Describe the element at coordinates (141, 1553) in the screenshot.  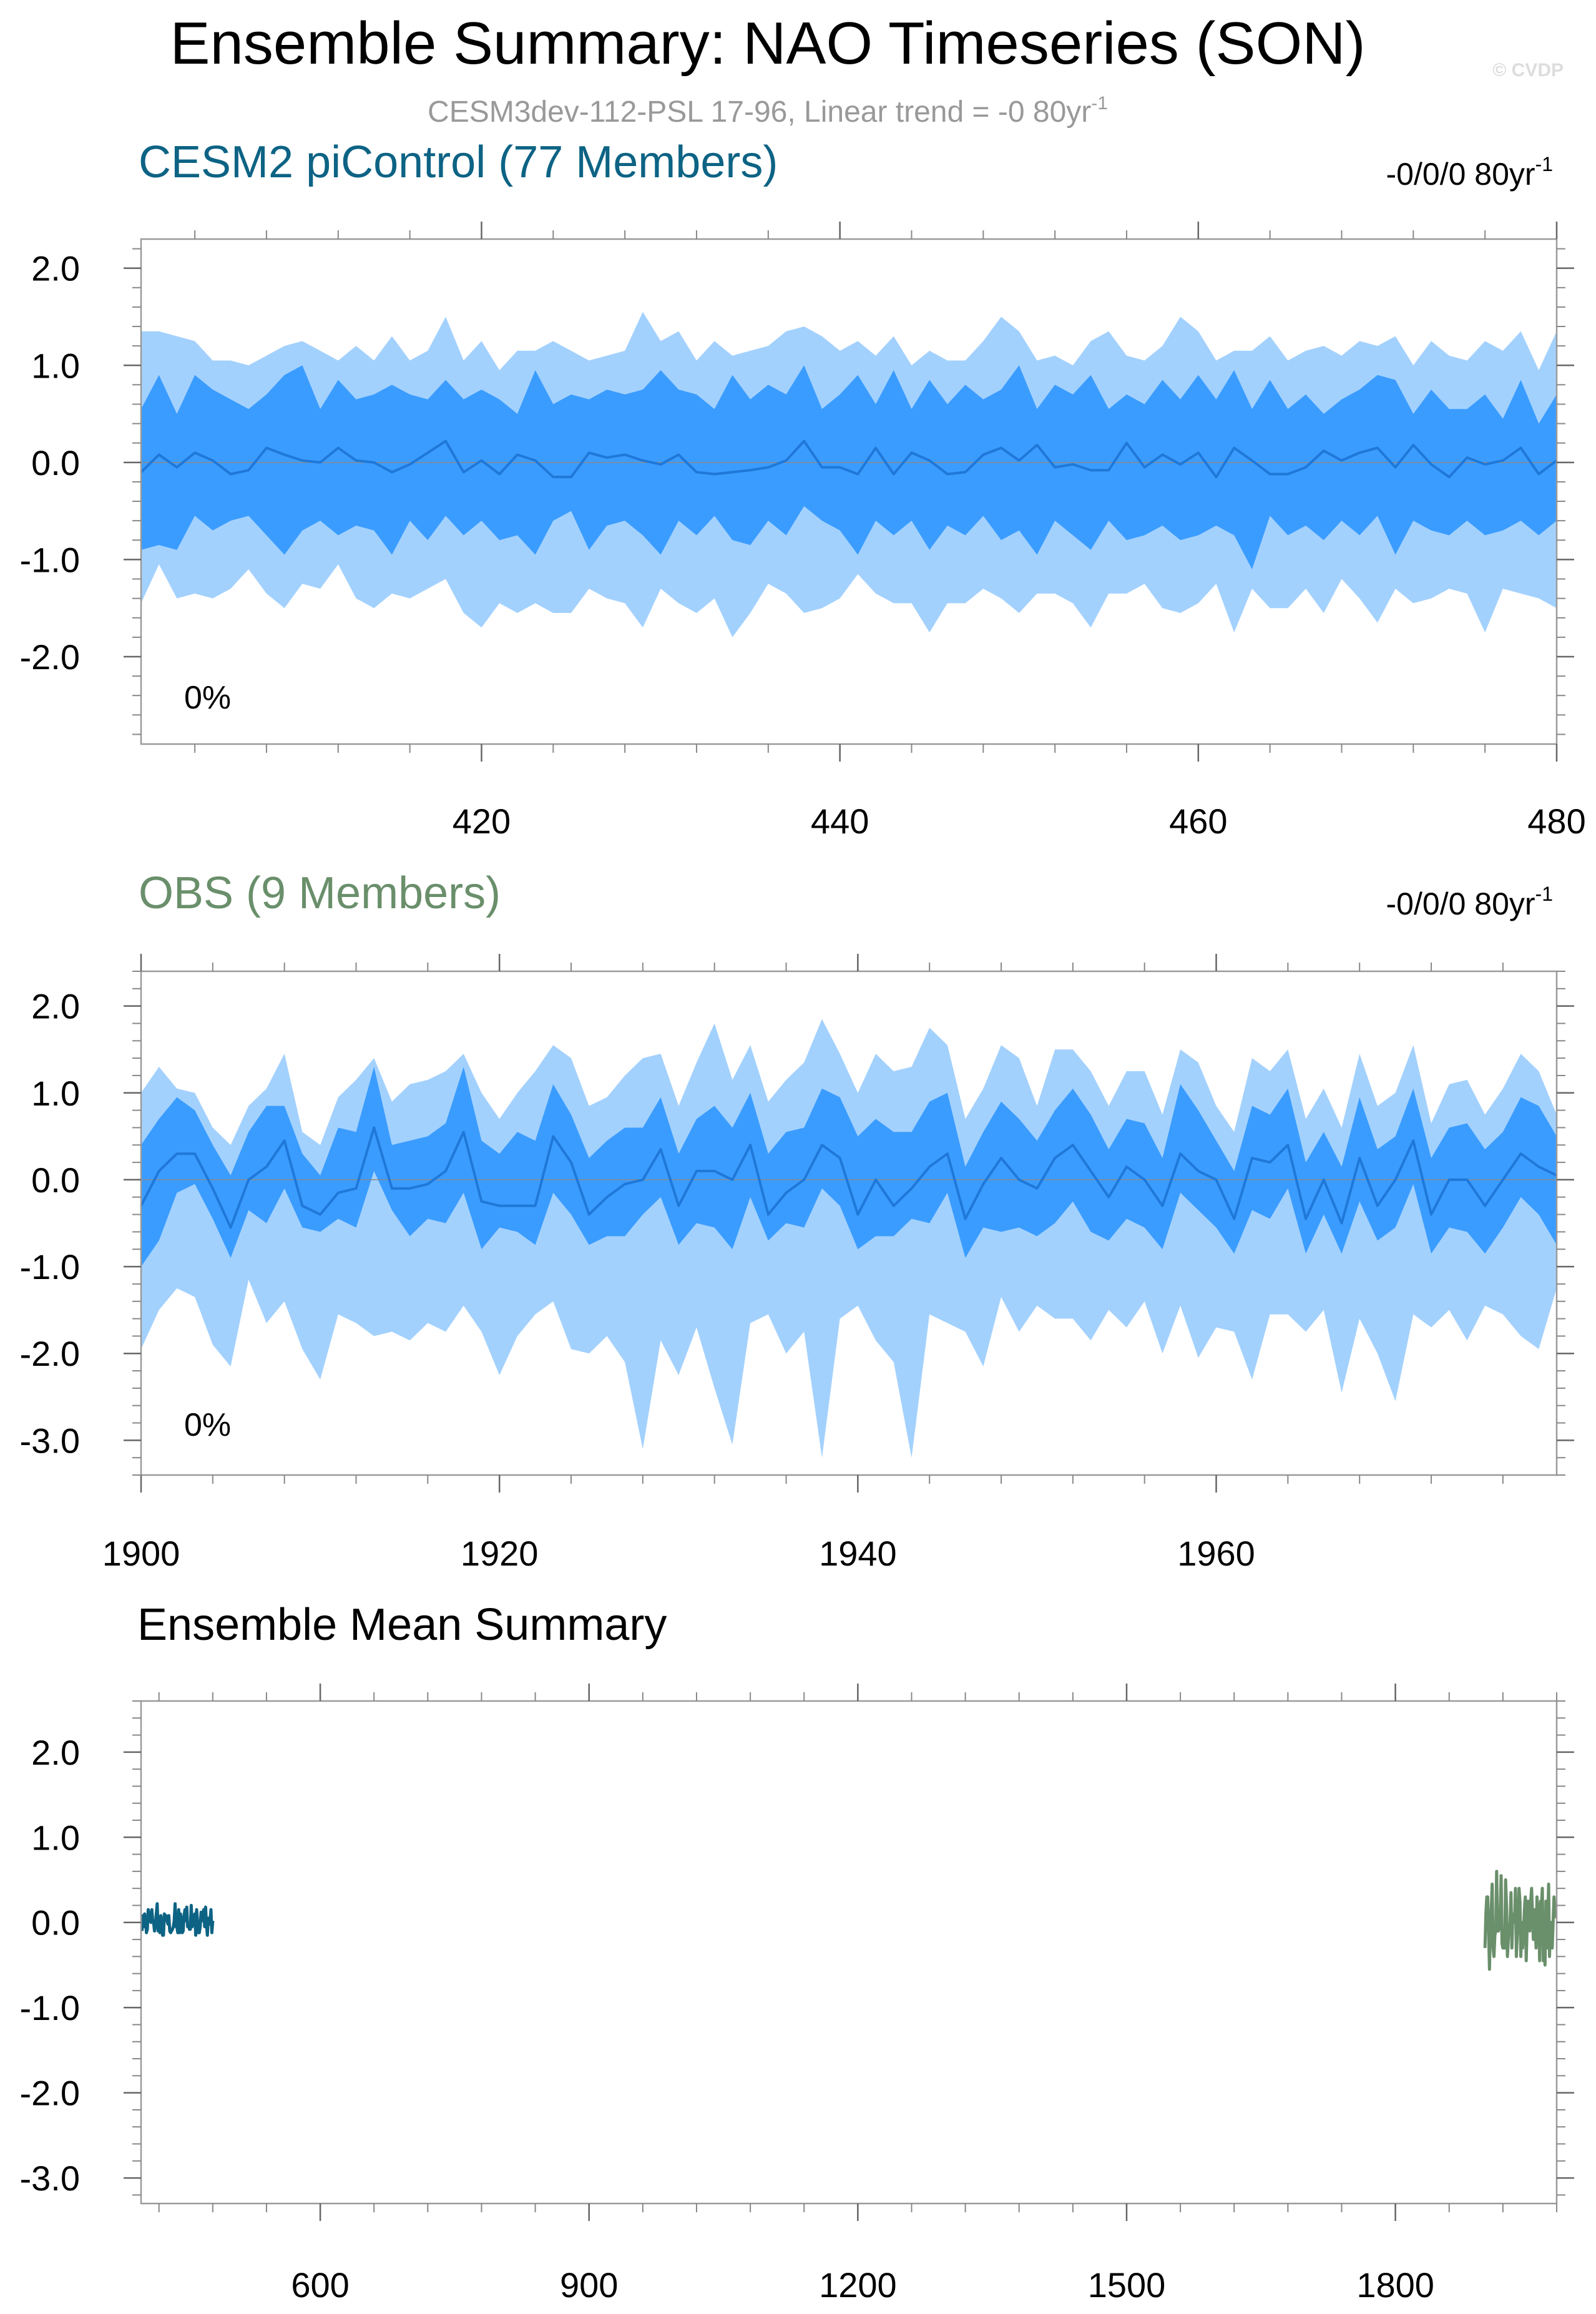
I see `x-tick-label: 1900` at that location.